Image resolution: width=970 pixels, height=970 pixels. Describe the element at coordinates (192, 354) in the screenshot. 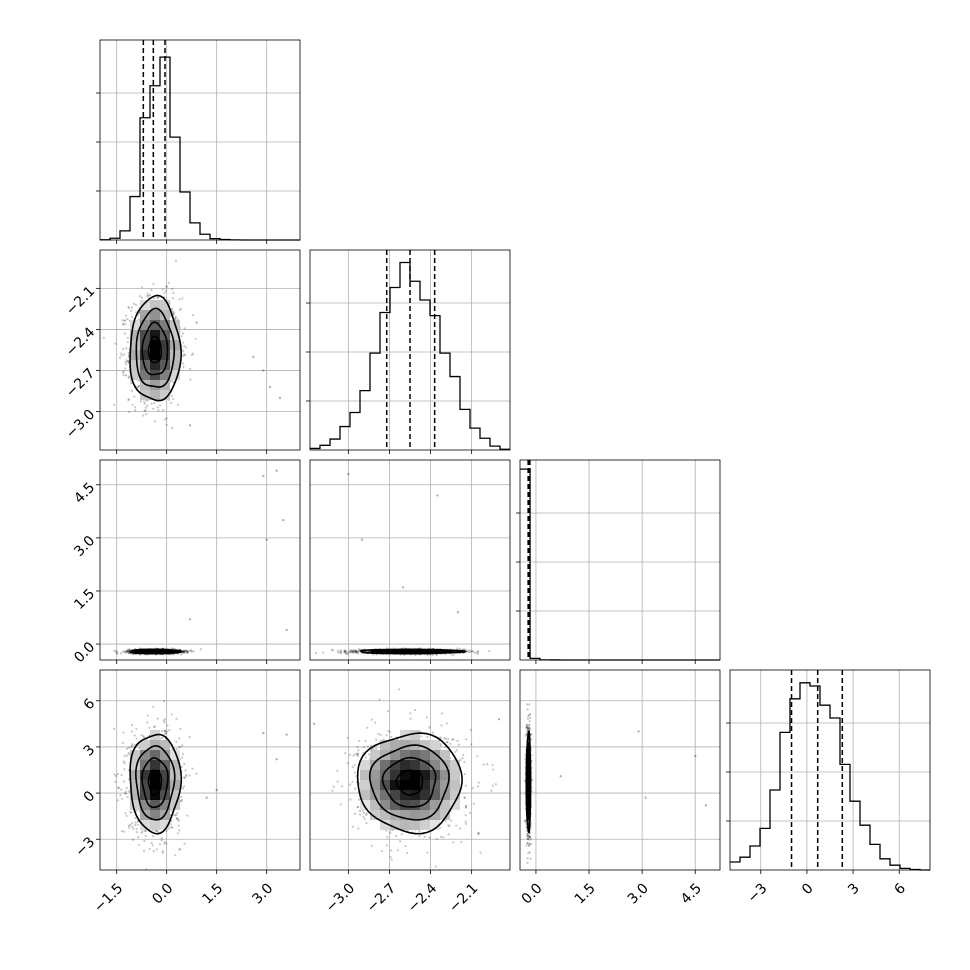

I see `joint-content` at that location.